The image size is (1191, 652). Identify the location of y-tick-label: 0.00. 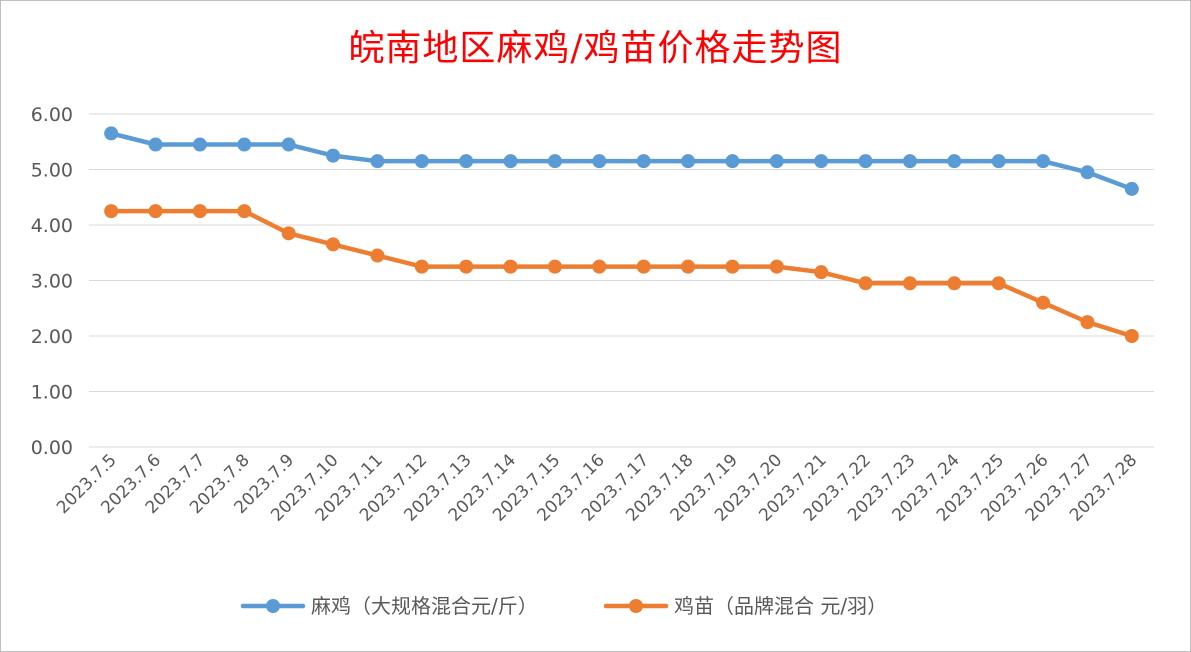
(52, 448).